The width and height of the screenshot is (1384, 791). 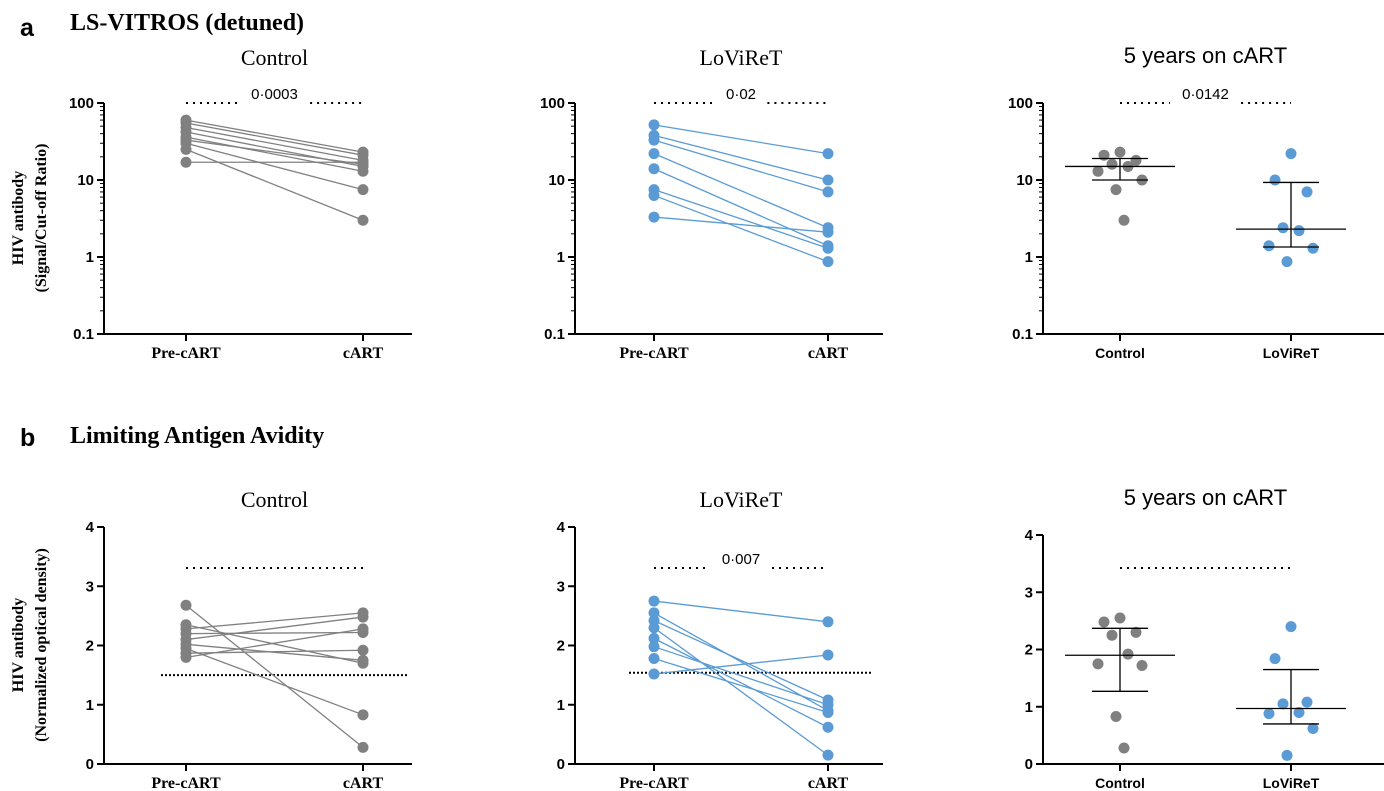 I want to click on panel-a-letter: a, so click(x=27, y=28).